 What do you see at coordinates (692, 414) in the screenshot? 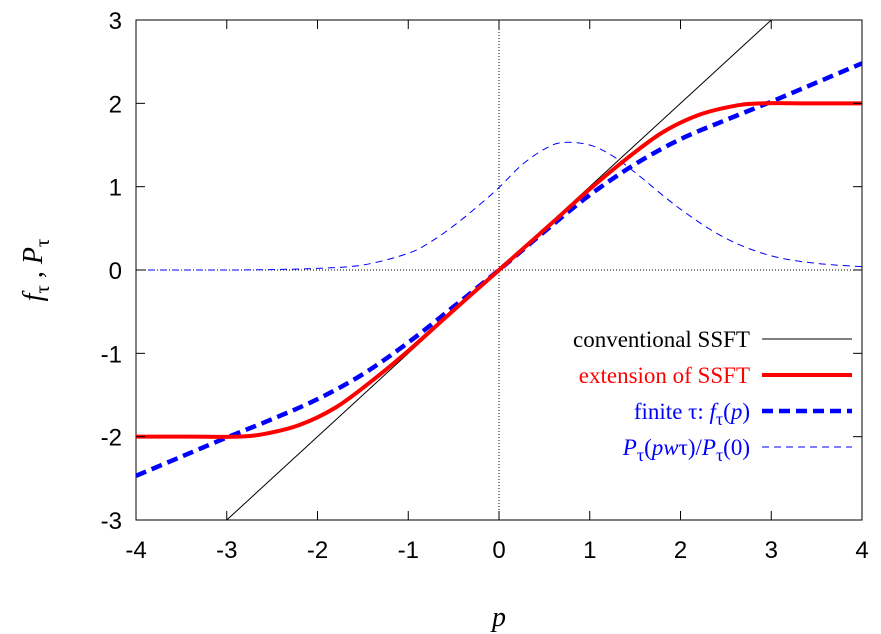
I see `legend-label-2: finite τ: fτ(p)` at bounding box center [692, 414].